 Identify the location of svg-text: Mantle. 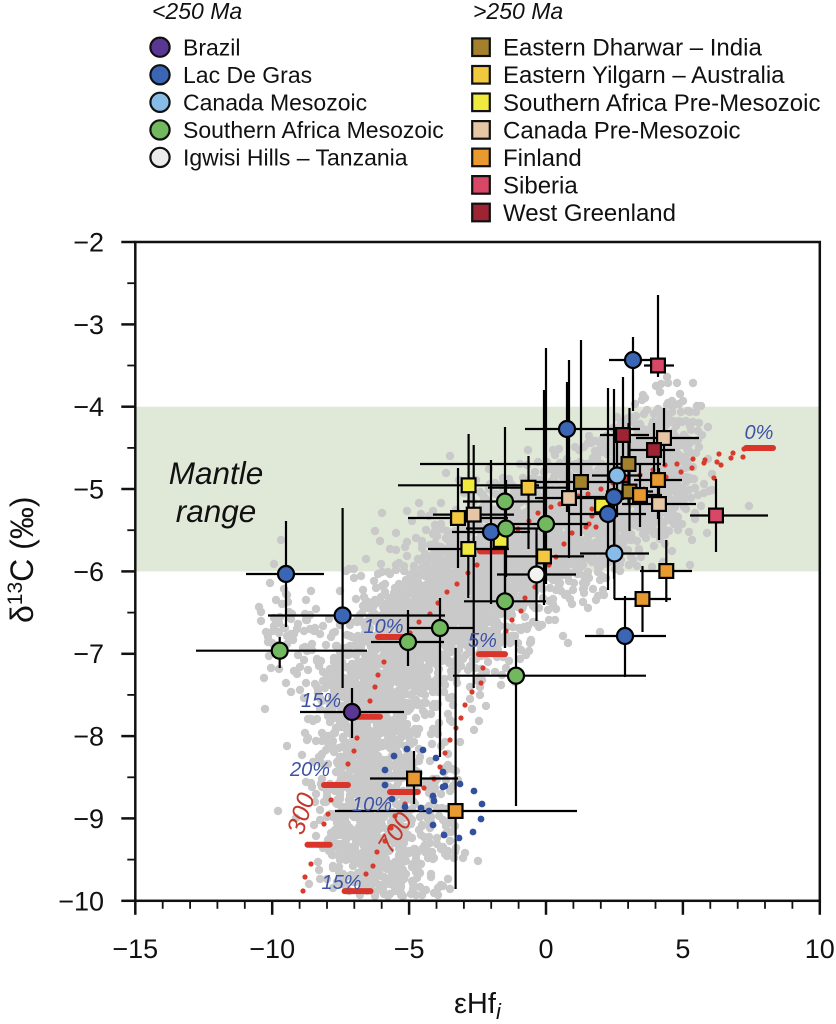
(216, 473).